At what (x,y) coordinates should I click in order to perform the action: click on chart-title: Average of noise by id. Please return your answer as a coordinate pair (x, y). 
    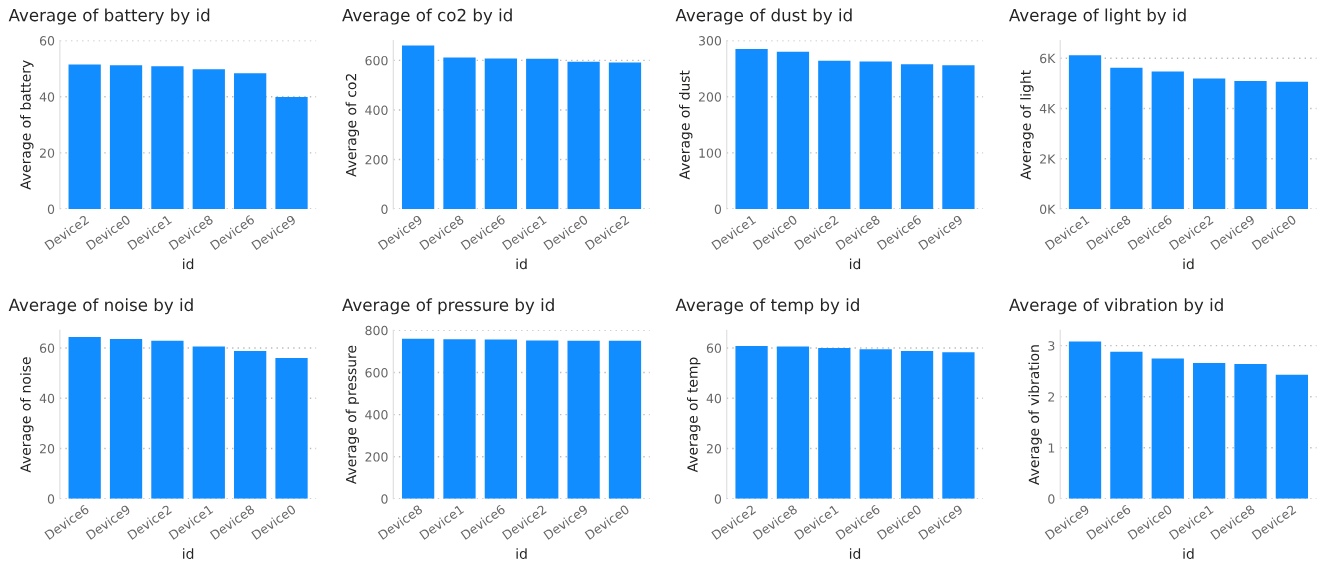
    Looking at the image, I should click on (100, 306).